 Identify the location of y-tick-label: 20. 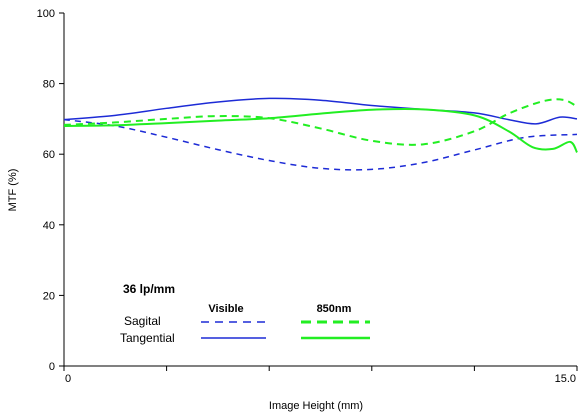
(49, 296).